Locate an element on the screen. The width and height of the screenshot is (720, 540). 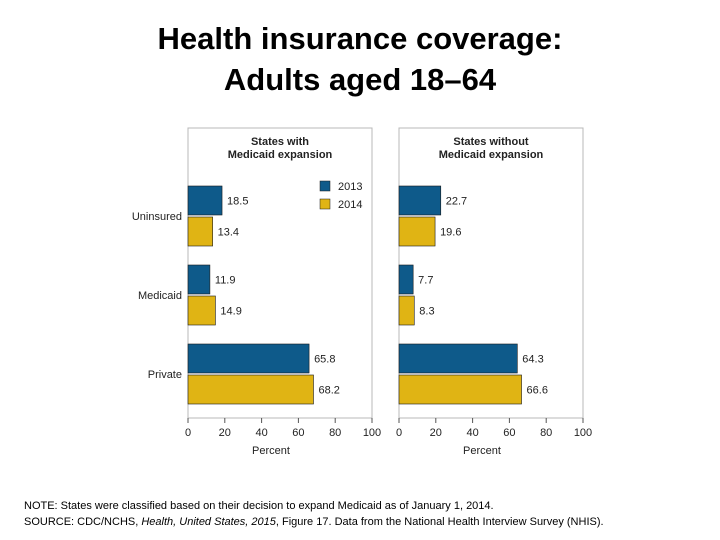
category-label: Uninsured is located at coordinates (157, 217).